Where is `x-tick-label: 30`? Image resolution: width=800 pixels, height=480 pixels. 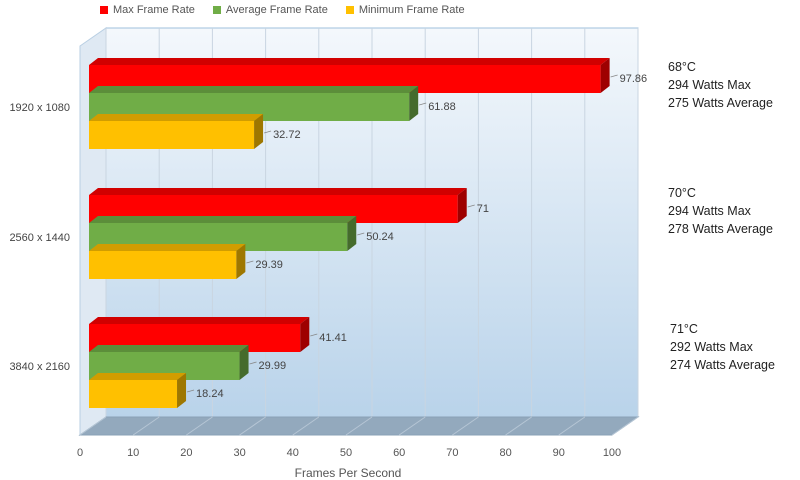
x-tick-label: 30 is located at coordinates (239, 453).